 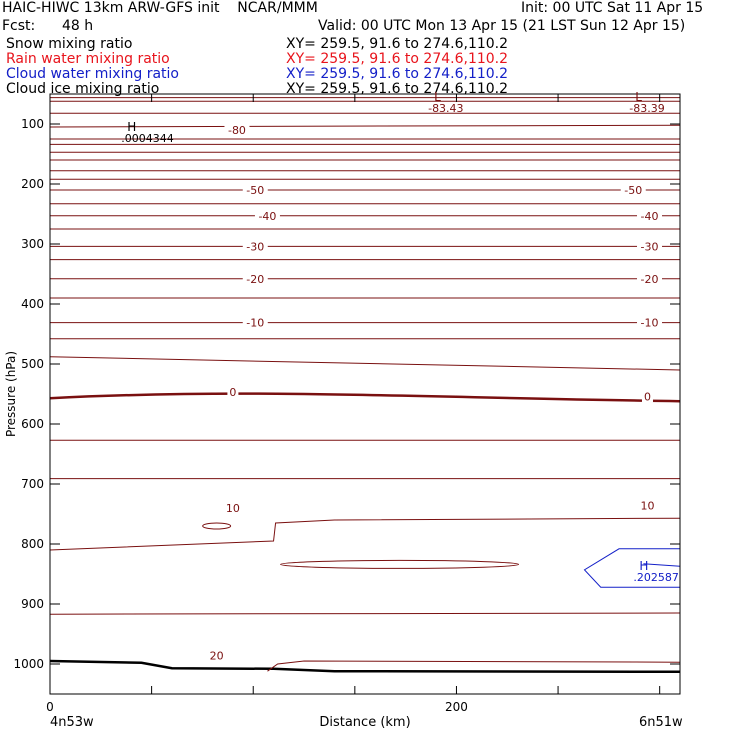 What do you see at coordinates (88, 59) in the screenshot?
I see `field-label-rain: Rain water mixing ratio` at bounding box center [88, 59].